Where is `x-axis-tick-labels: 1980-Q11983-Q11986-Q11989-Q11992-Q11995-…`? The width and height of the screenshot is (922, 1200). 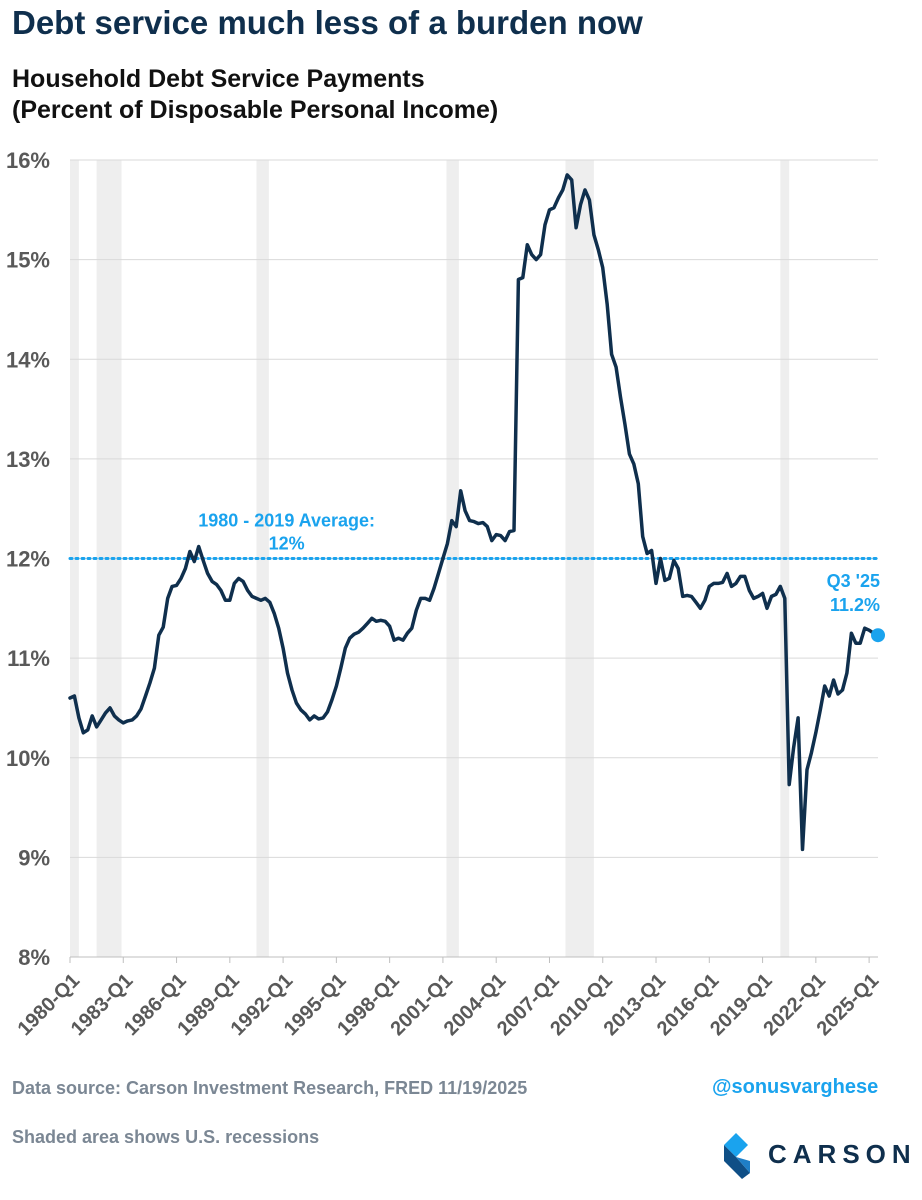
x-axis-tick-labels: 1980-Q11983-Q11986-Q11989-Q11992-Q11995-… is located at coordinates (448, 998).